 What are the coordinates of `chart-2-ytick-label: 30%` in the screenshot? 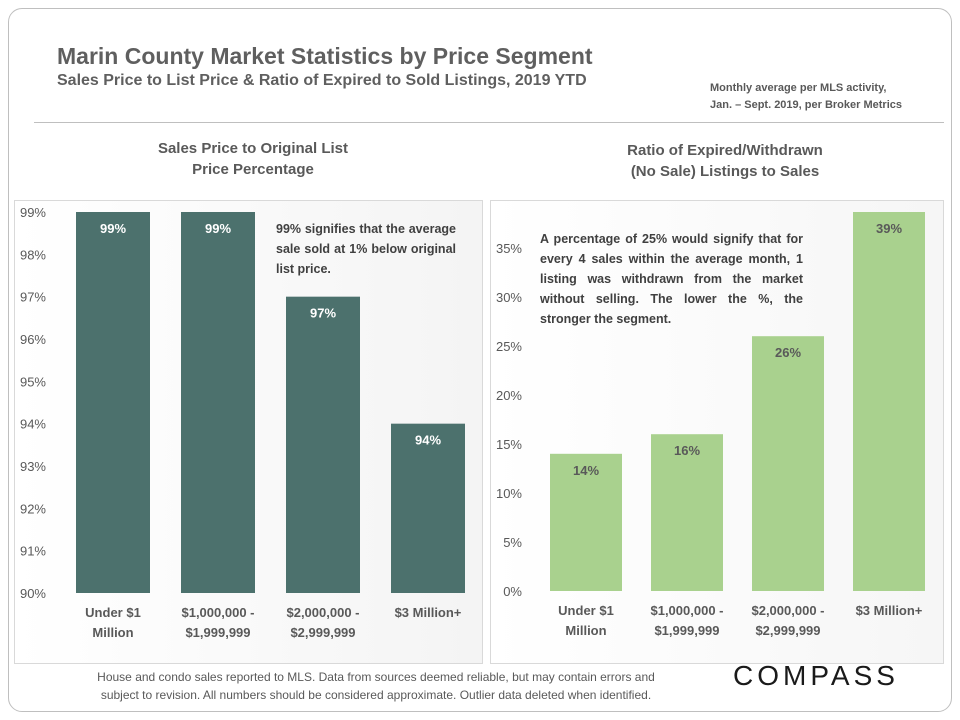 It's located at (509, 297).